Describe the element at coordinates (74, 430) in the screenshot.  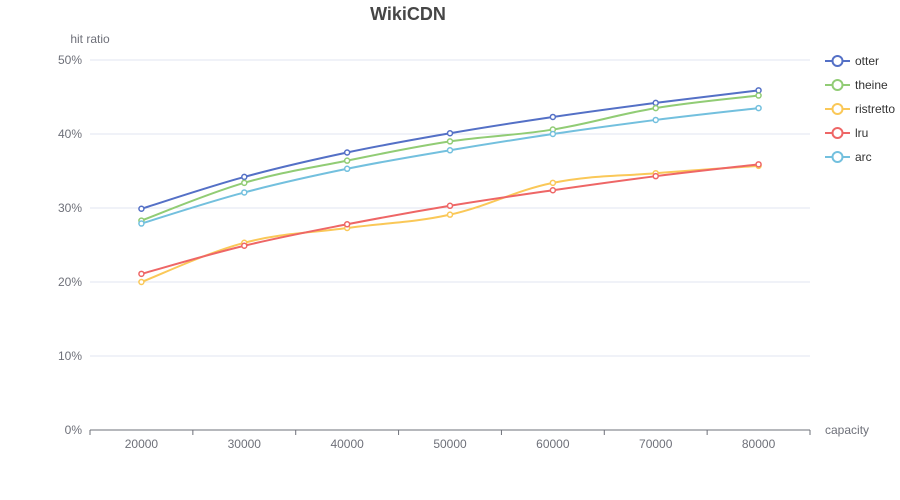
I see `y-tick-label: 0%` at that location.